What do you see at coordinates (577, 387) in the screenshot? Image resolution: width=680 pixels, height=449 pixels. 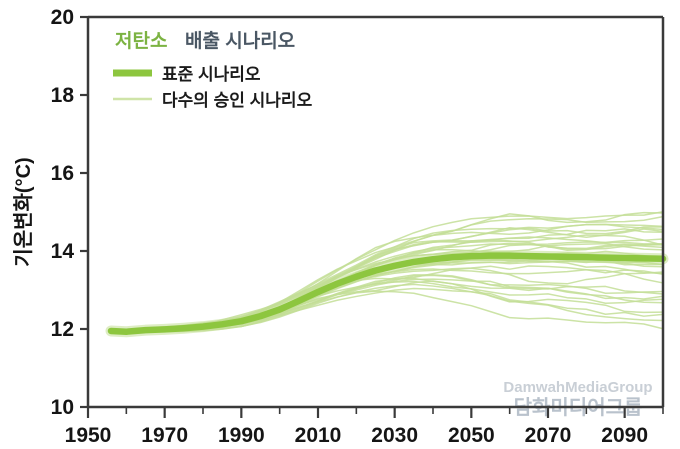 I see `watermark-latin-text: DamwahMediaGroup` at bounding box center [577, 387].